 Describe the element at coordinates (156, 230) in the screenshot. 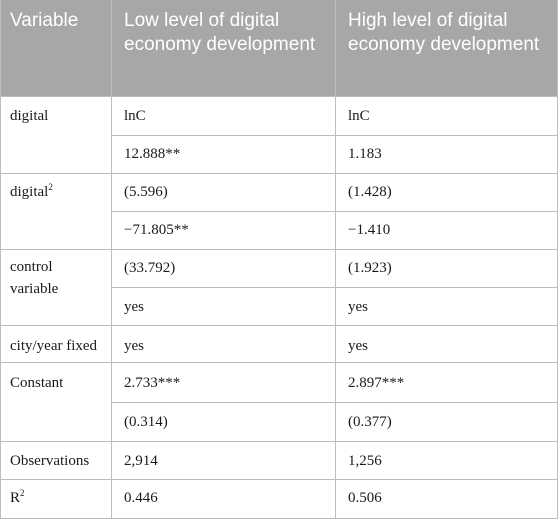

I see `low-level-value: −71.805**` at that location.